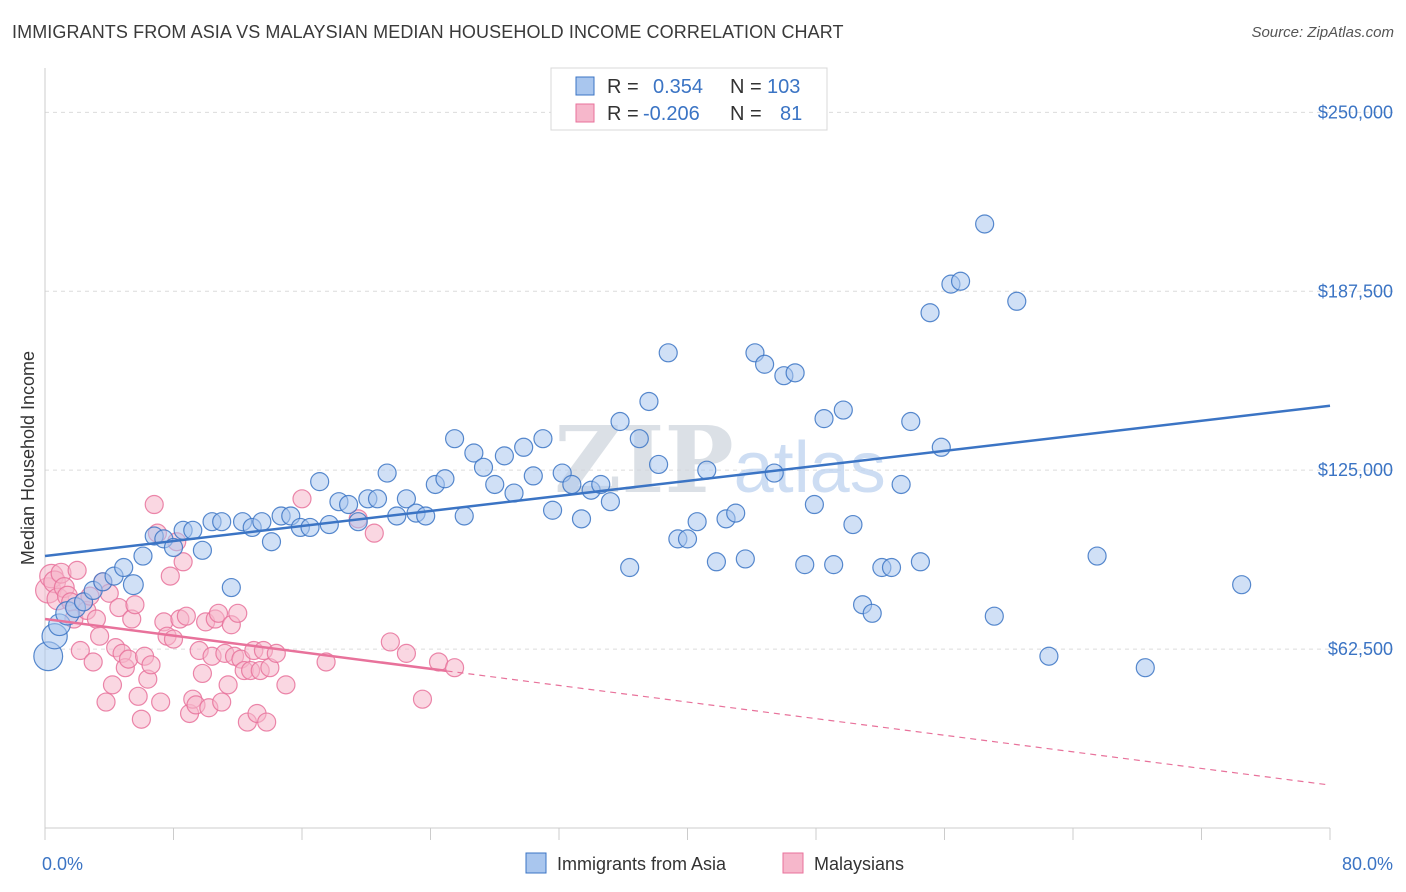 The height and width of the screenshot is (892, 1406). What do you see at coordinates (888, 728) in the screenshot?
I see `malaysians-trend-line-extension` at bounding box center [888, 728].